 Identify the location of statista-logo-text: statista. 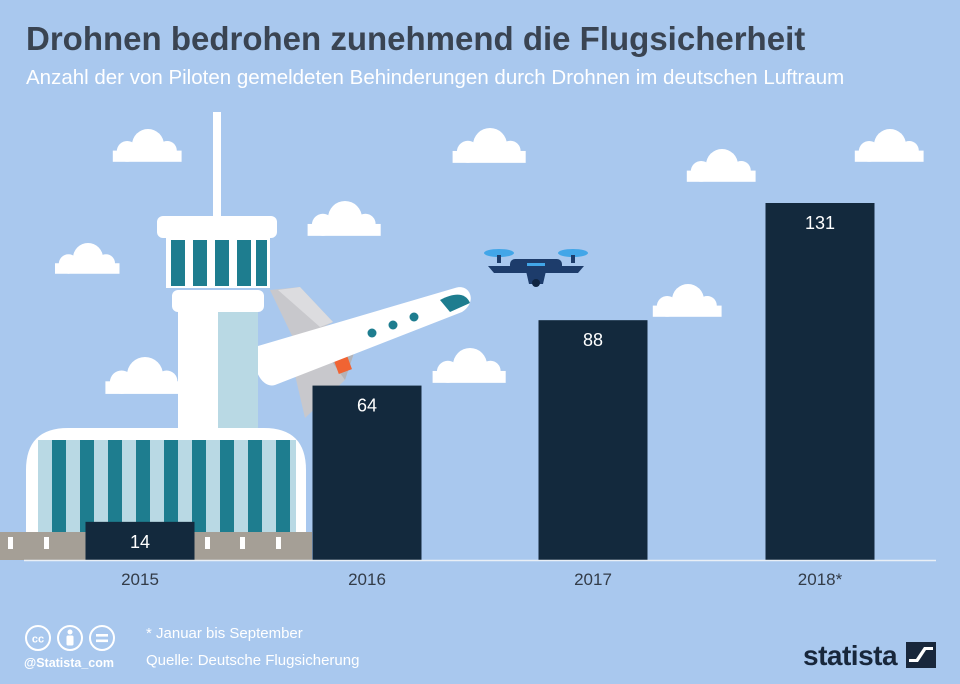
(850, 655).